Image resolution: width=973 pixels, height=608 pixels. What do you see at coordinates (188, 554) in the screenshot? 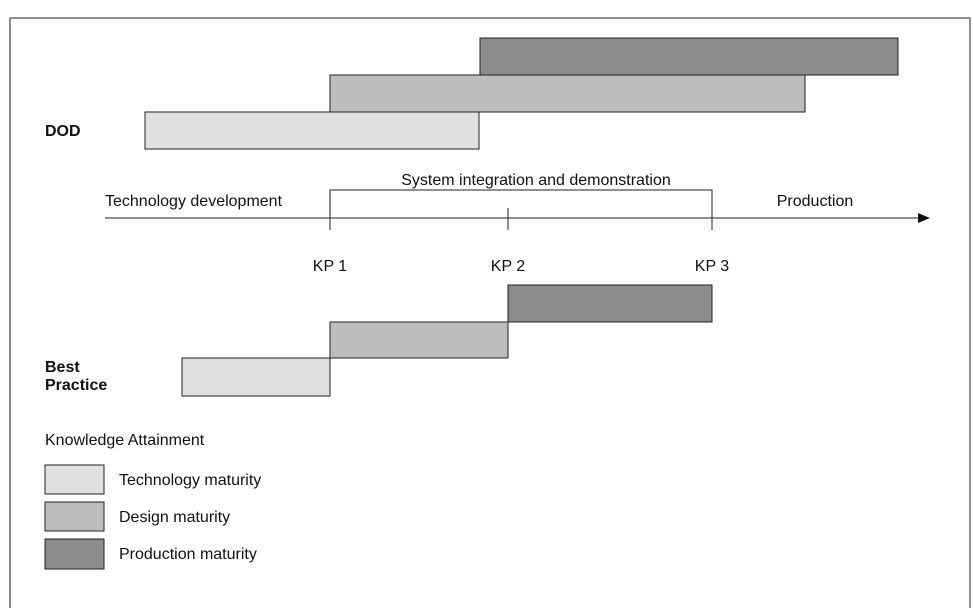
I see `legend-label: Production maturity` at bounding box center [188, 554].